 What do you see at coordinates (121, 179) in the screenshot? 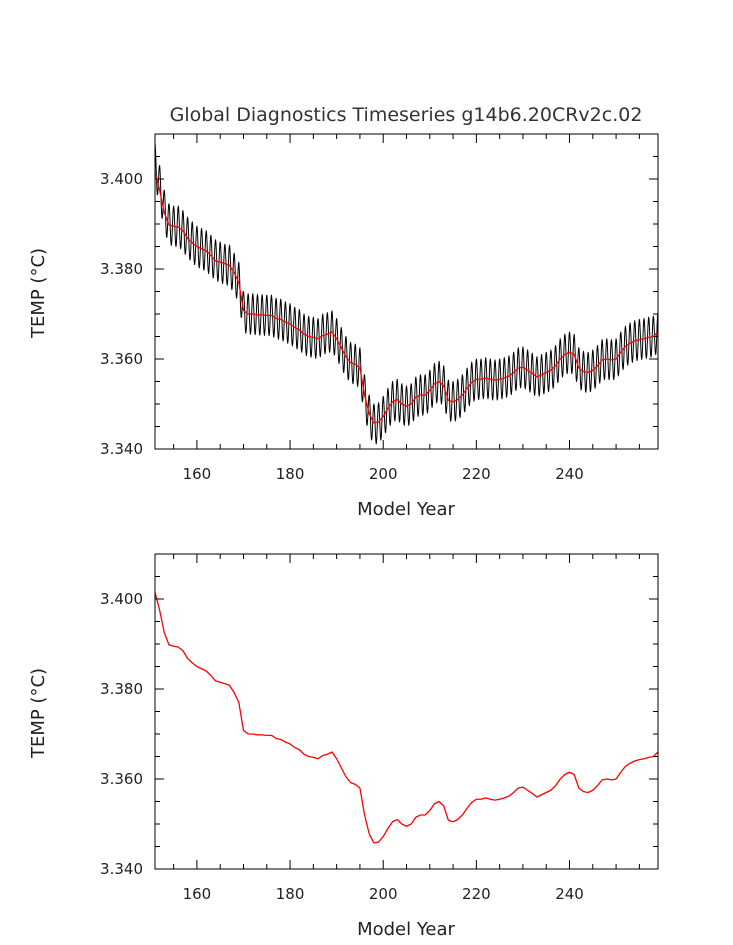
I see `top-y-tick-label: 3.400` at bounding box center [121, 179].